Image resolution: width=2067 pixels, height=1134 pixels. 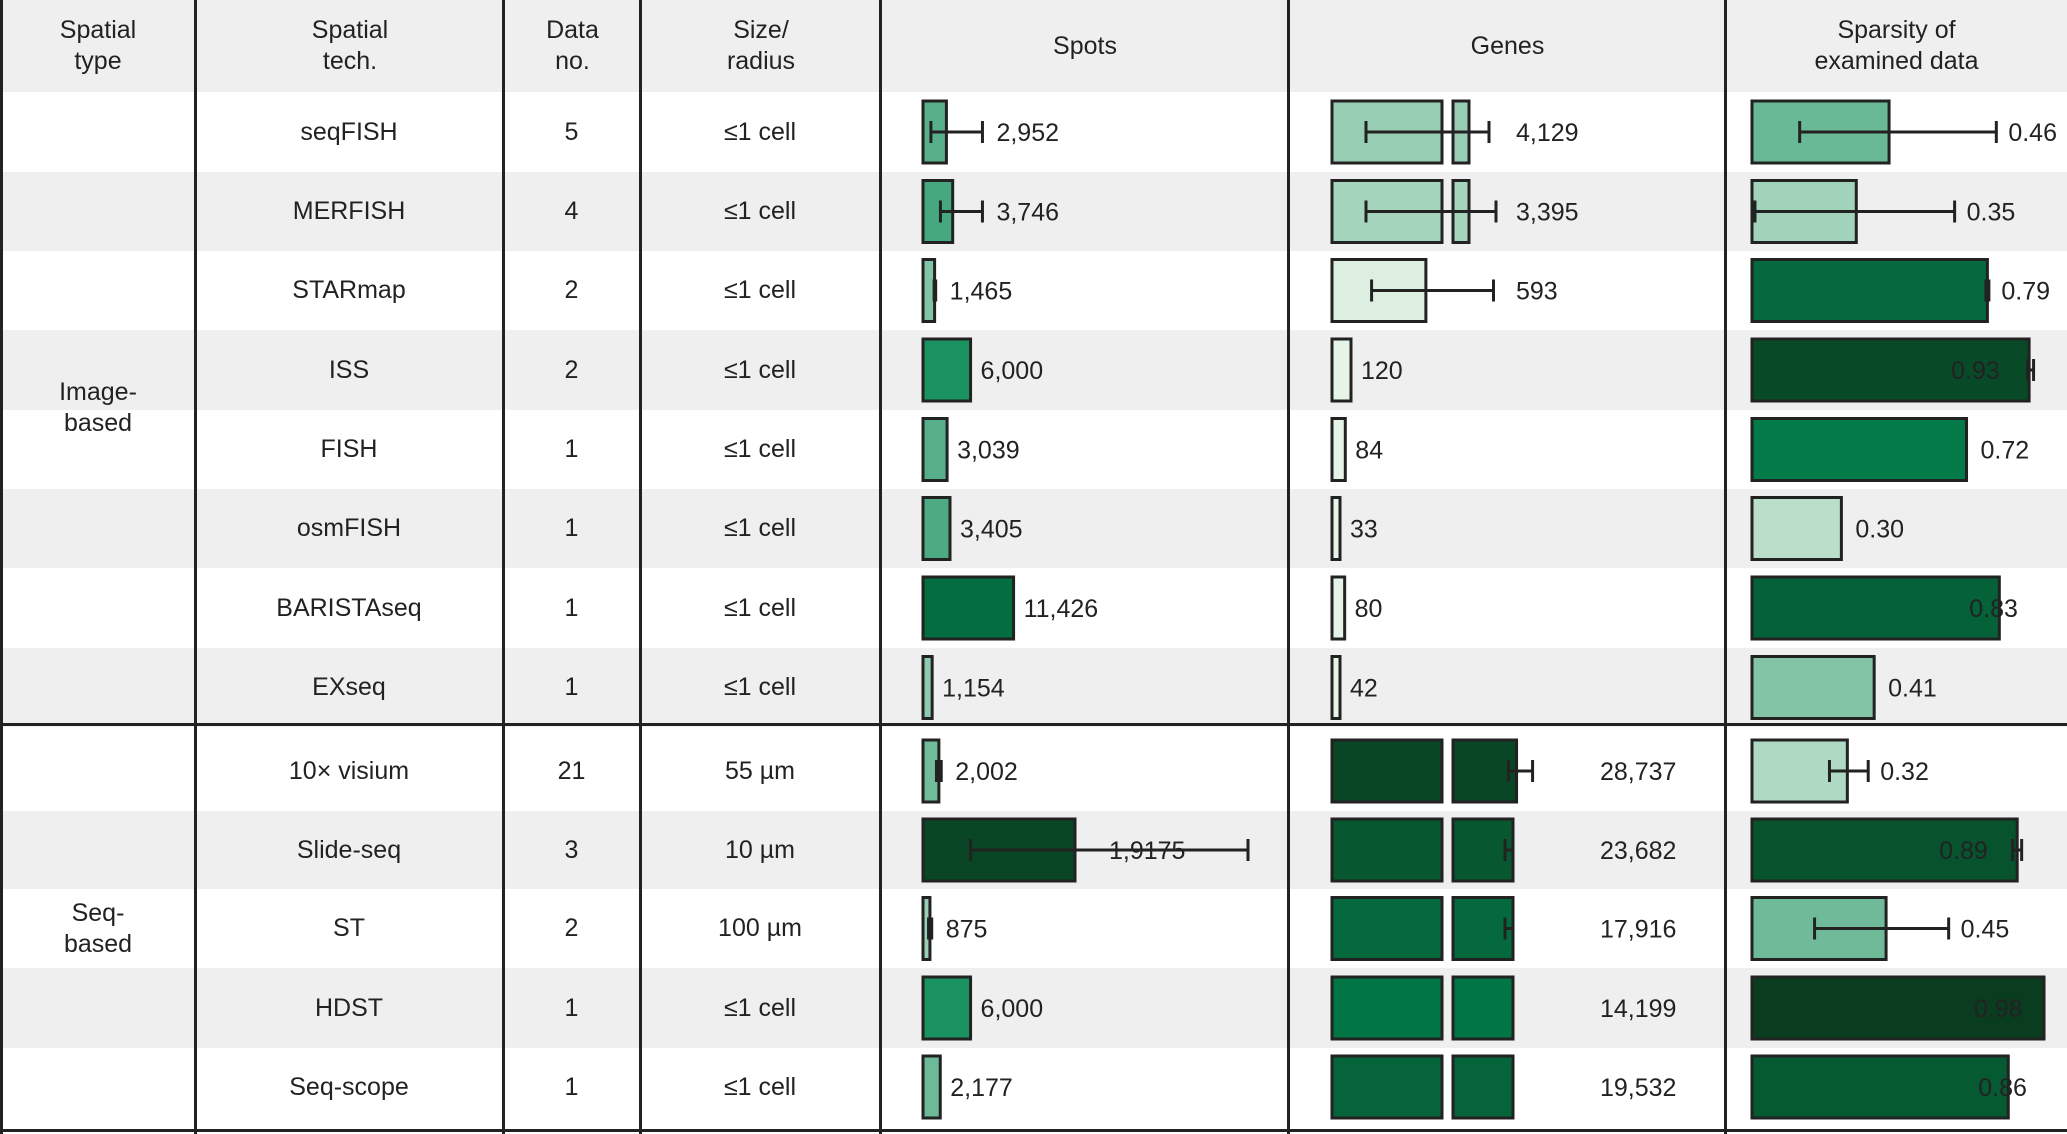 I want to click on size-cell: 10 µm, so click(x=760, y=849).